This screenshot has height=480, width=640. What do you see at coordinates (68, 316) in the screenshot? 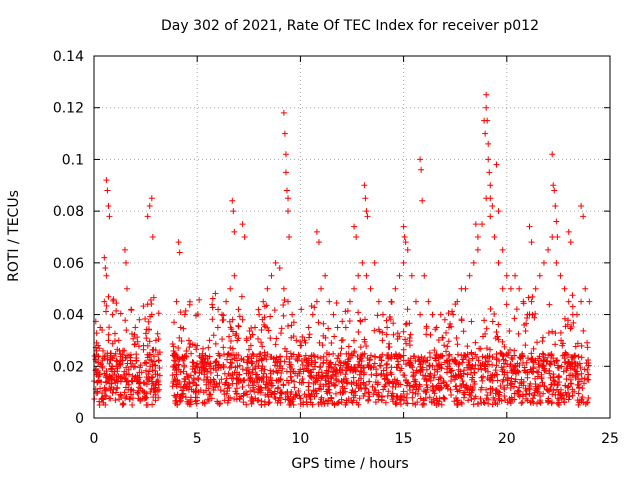
I see `y-tick-label: 0.04` at bounding box center [68, 316].